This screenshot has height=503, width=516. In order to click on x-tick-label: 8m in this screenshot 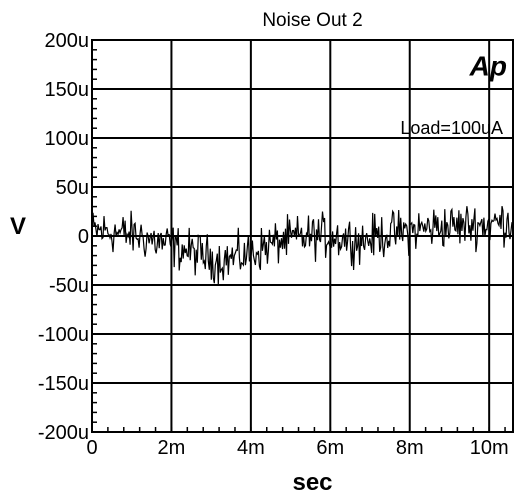, I will do `click(410, 448)`.